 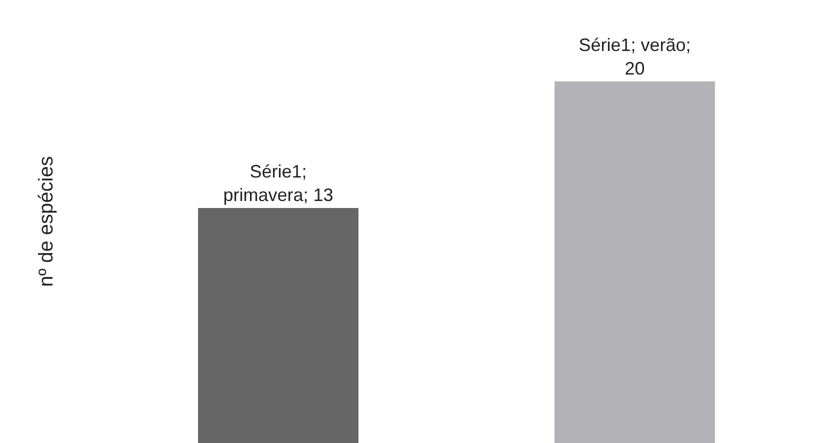 What do you see at coordinates (634, 56) in the screenshot?
I see `data-label: Série1; verão; 20` at bounding box center [634, 56].